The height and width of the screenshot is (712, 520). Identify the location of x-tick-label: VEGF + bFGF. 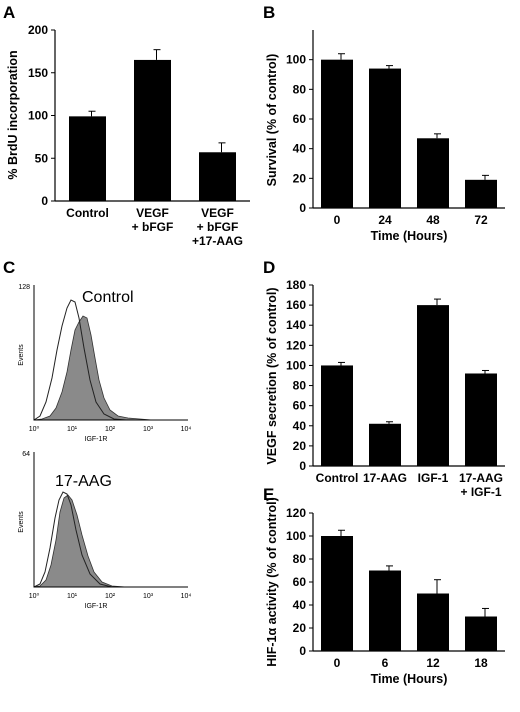
(153, 220).